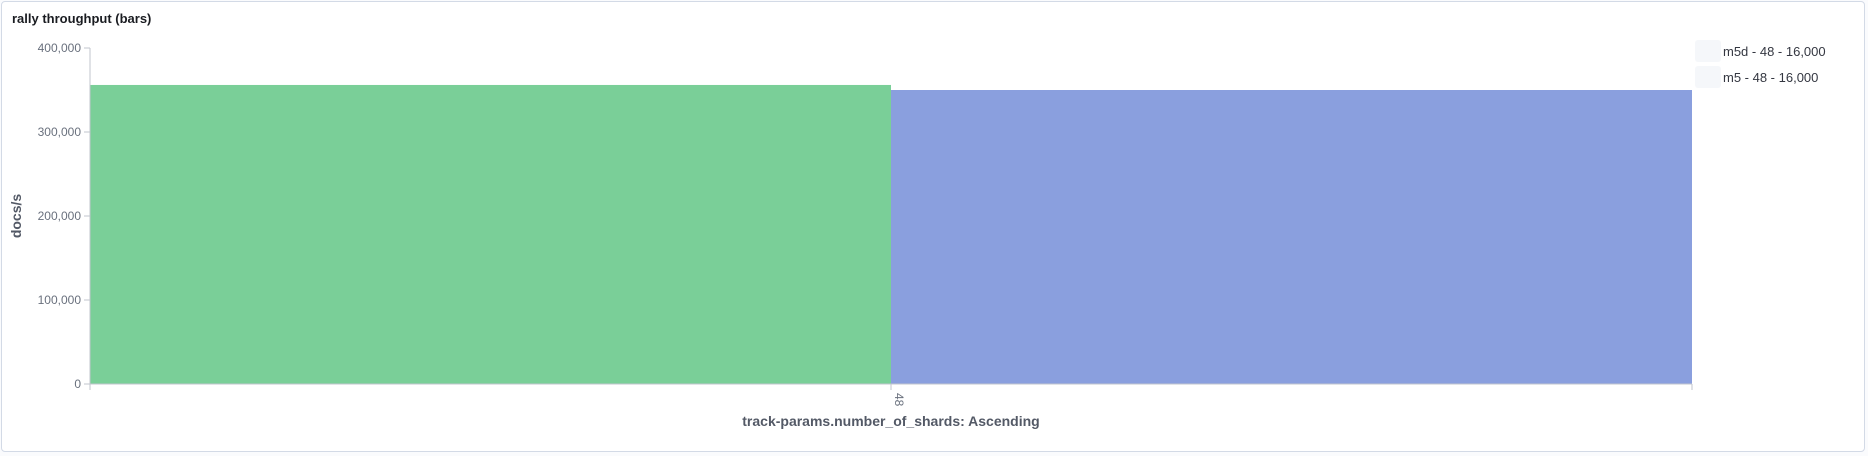 This screenshot has width=1868, height=456. Describe the element at coordinates (60, 300) in the screenshot. I see `y-tick-label: 100,000` at that location.